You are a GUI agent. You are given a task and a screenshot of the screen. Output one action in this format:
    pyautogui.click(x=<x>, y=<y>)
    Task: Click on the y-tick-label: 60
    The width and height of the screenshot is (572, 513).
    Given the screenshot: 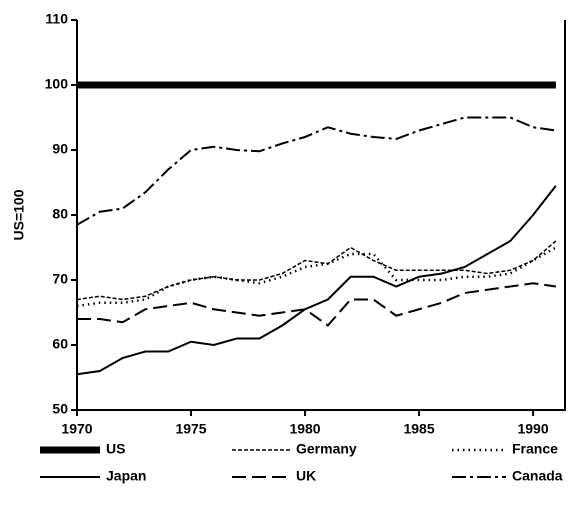 What is the action you would take?
    pyautogui.click(x=60, y=344)
    